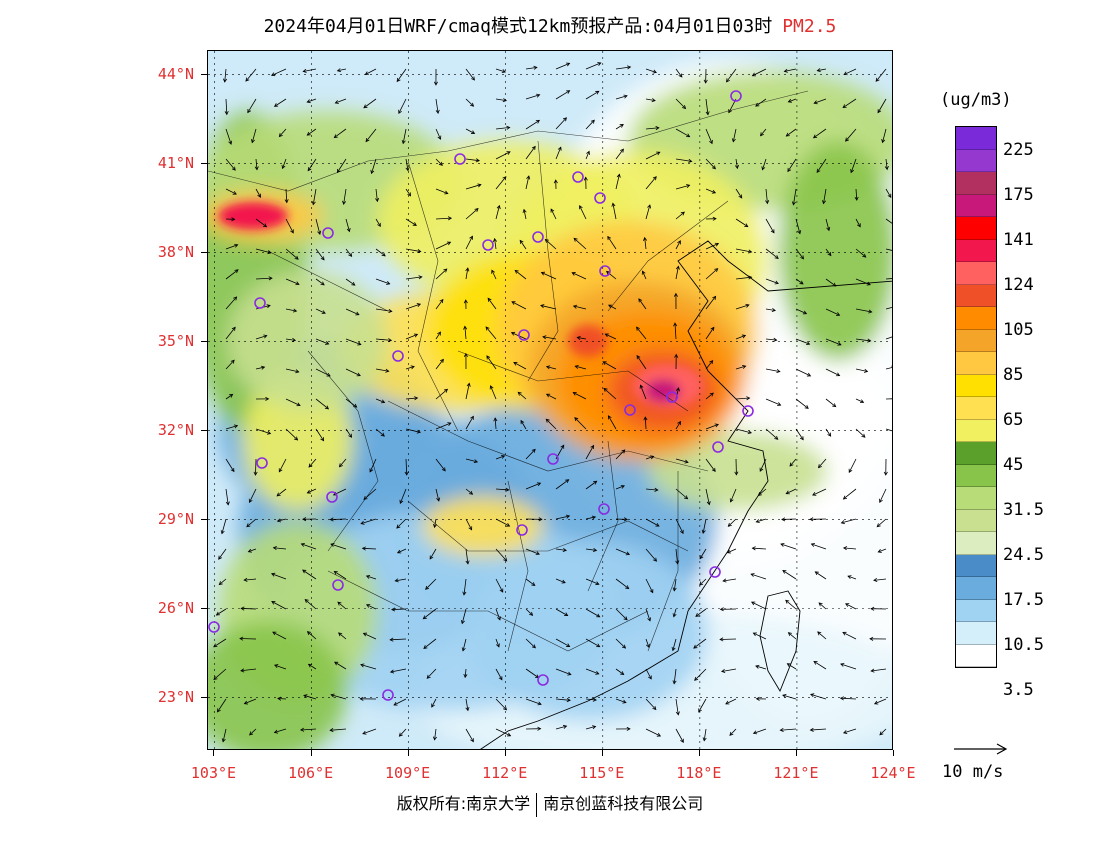 The image size is (1100, 850). Describe the element at coordinates (463, 803) in the screenshot. I see `copyright-left: 版权所有:南京大学` at that location.